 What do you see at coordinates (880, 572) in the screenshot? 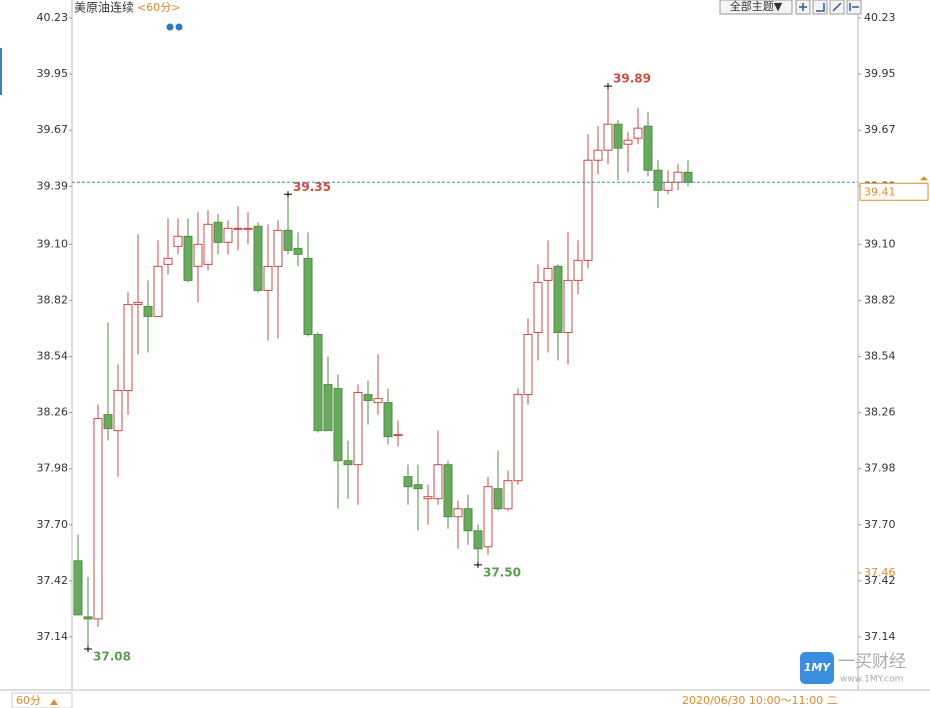
I see `side-level-label: 37.46` at bounding box center [880, 572].